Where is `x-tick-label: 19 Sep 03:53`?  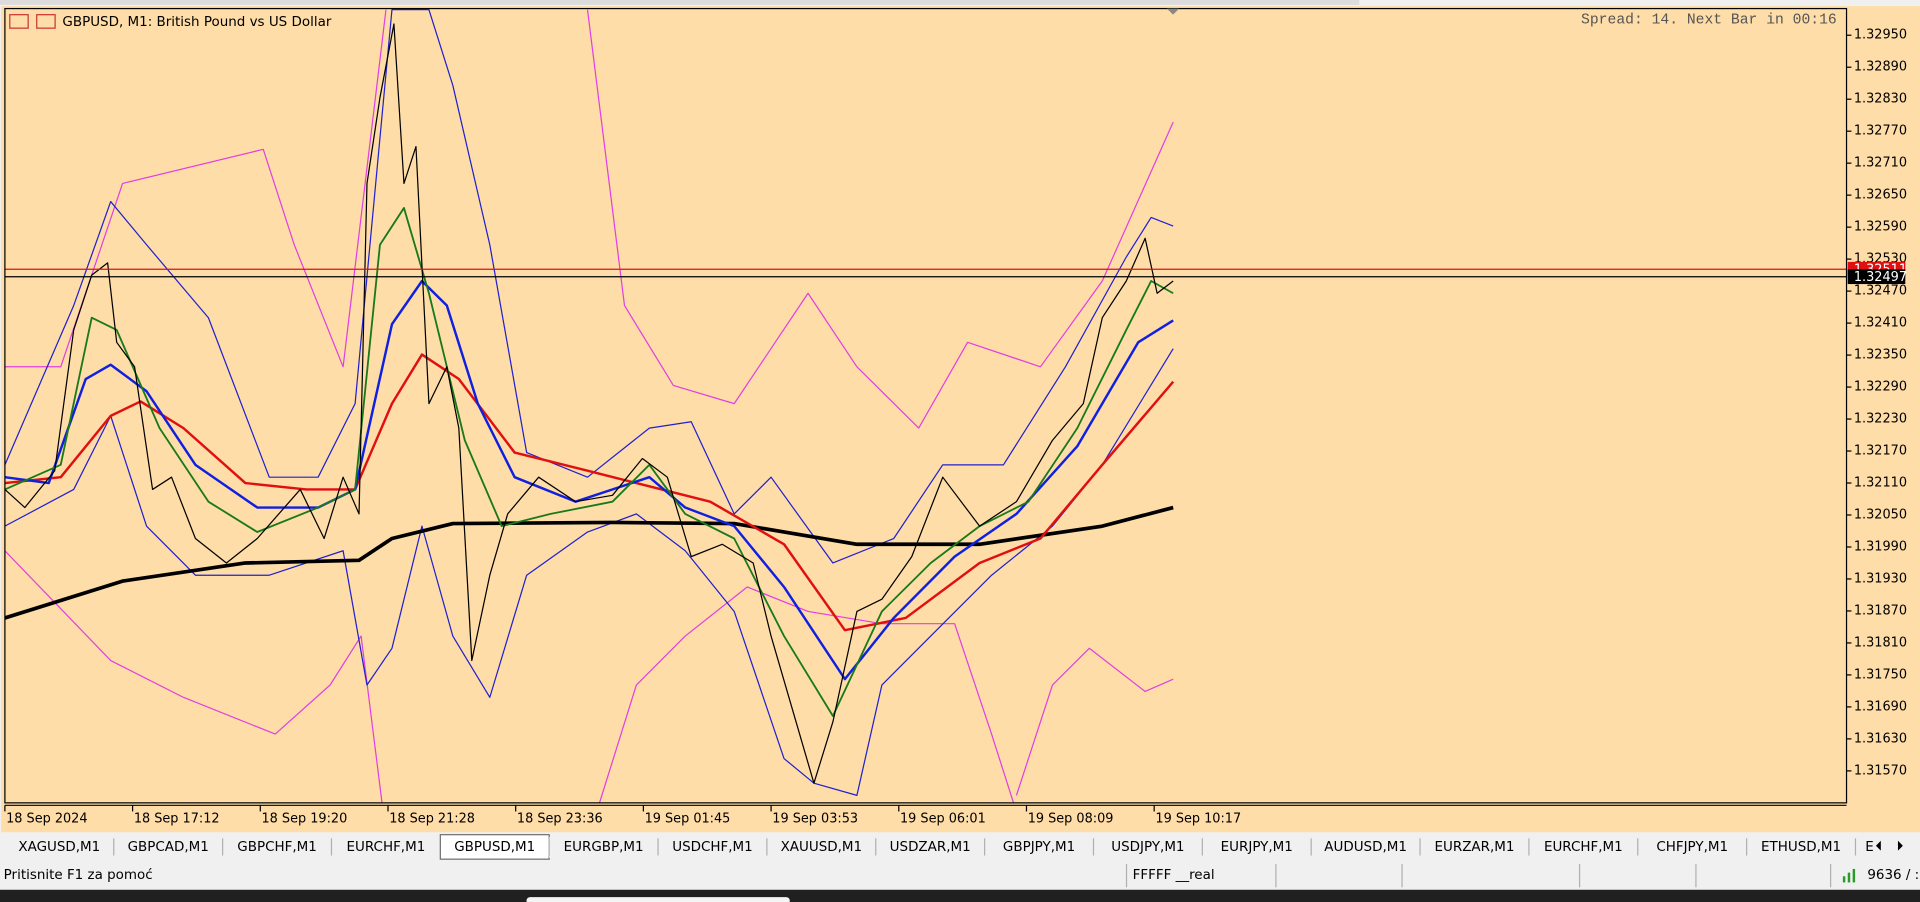 x-tick-label: 19 Sep 03:53 is located at coordinates (815, 818).